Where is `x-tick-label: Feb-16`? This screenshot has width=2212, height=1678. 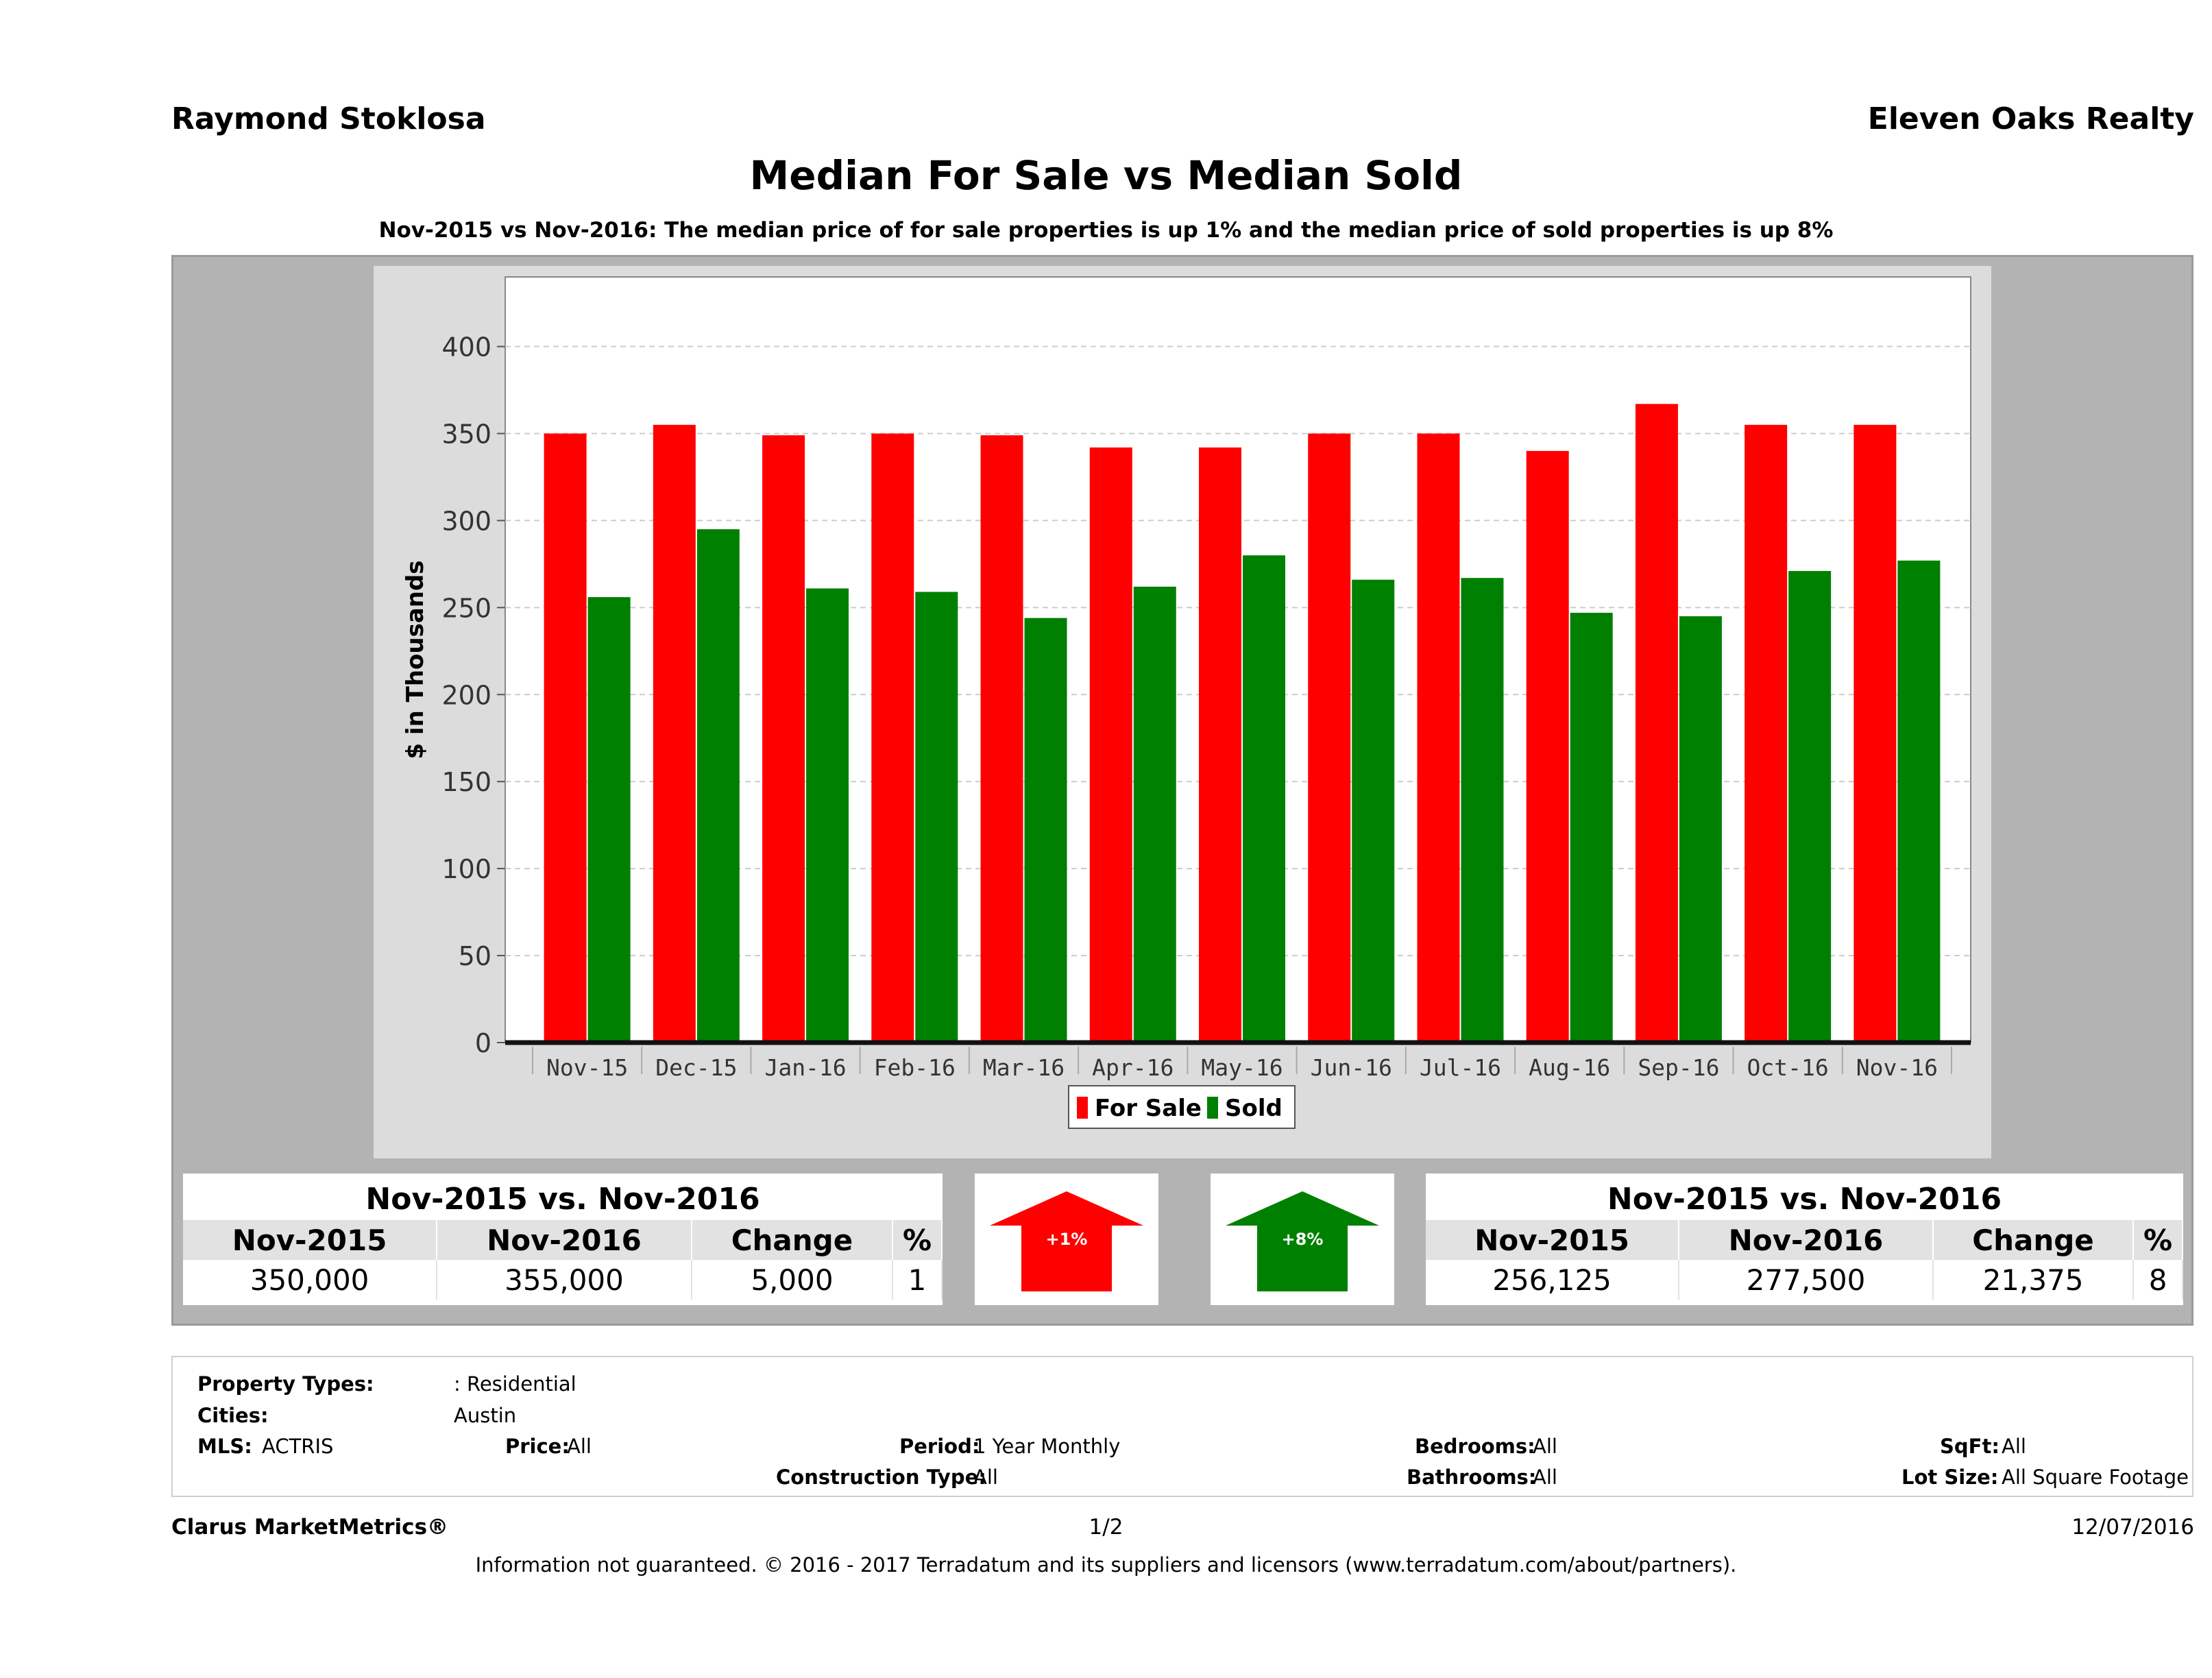 x-tick-label: Feb-16 is located at coordinates (915, 1067).